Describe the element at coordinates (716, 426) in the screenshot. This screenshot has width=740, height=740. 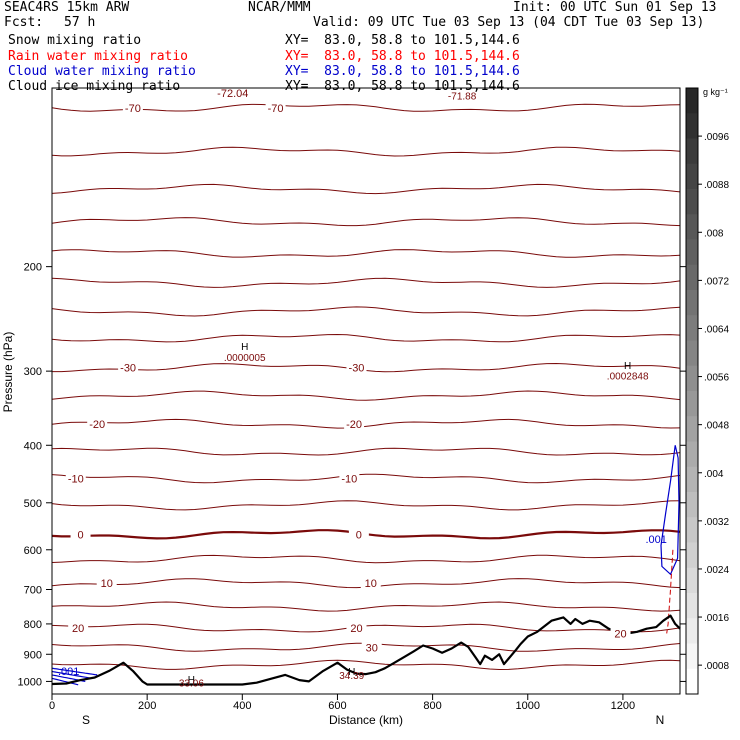
I see `colorbar-tick-label-6: .0048` at that location.